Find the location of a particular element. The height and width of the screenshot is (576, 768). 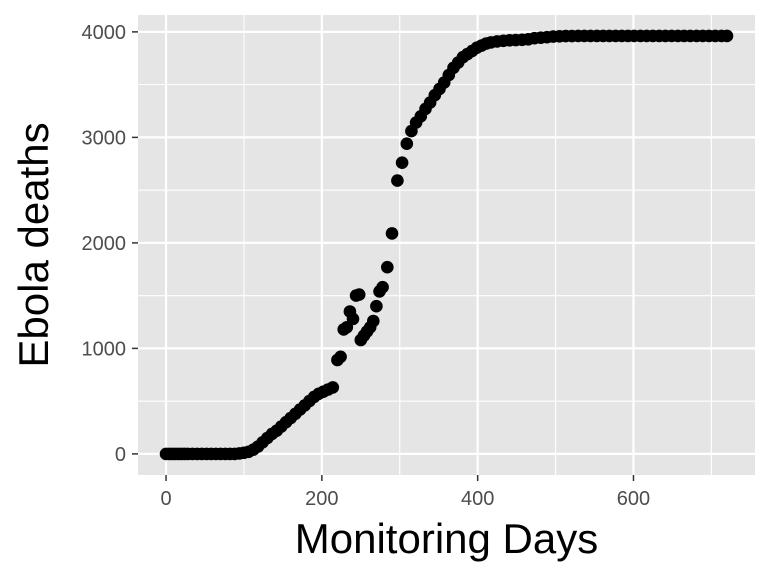

x-tick-label: 200 is located at coordinates (321, 499).